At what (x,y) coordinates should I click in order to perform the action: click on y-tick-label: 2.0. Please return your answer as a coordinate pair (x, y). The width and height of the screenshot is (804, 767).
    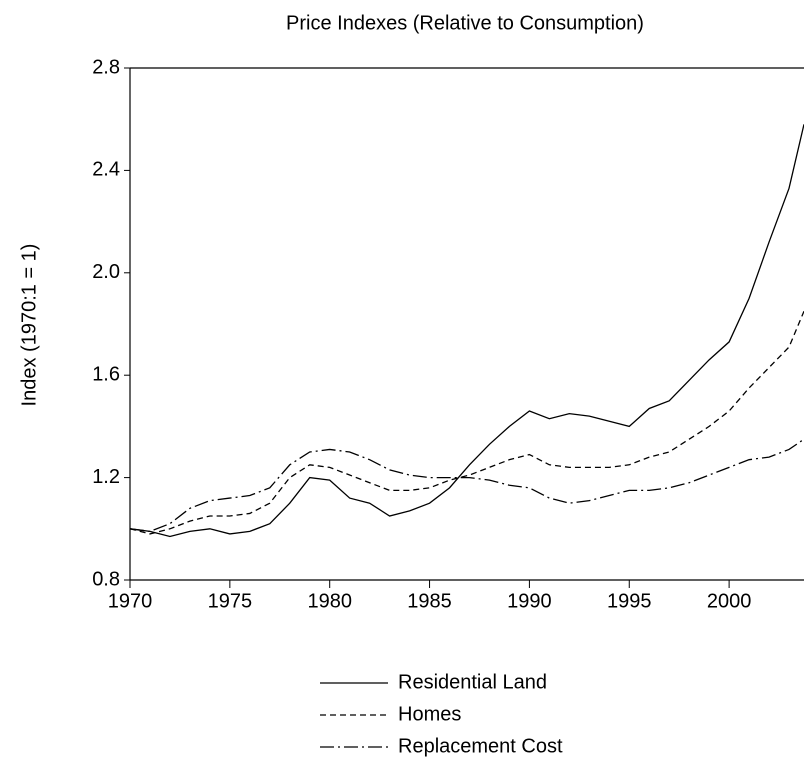
    Looking at the image, I should click on (106, 272).